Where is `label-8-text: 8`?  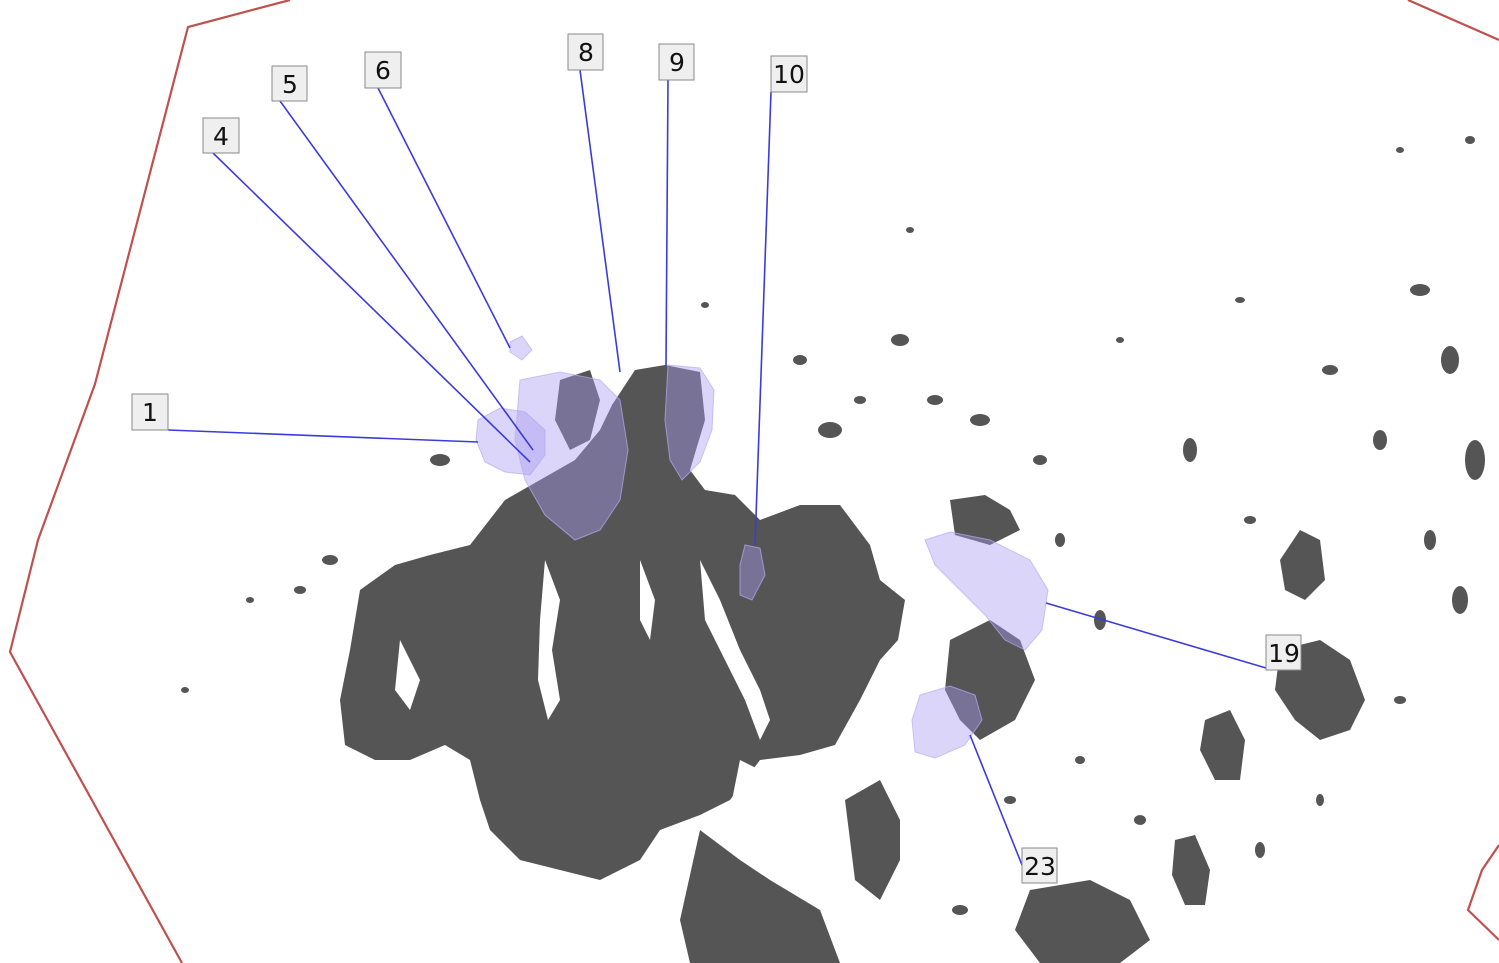
label-8-text: 8 is located at coordinates (586, 52).